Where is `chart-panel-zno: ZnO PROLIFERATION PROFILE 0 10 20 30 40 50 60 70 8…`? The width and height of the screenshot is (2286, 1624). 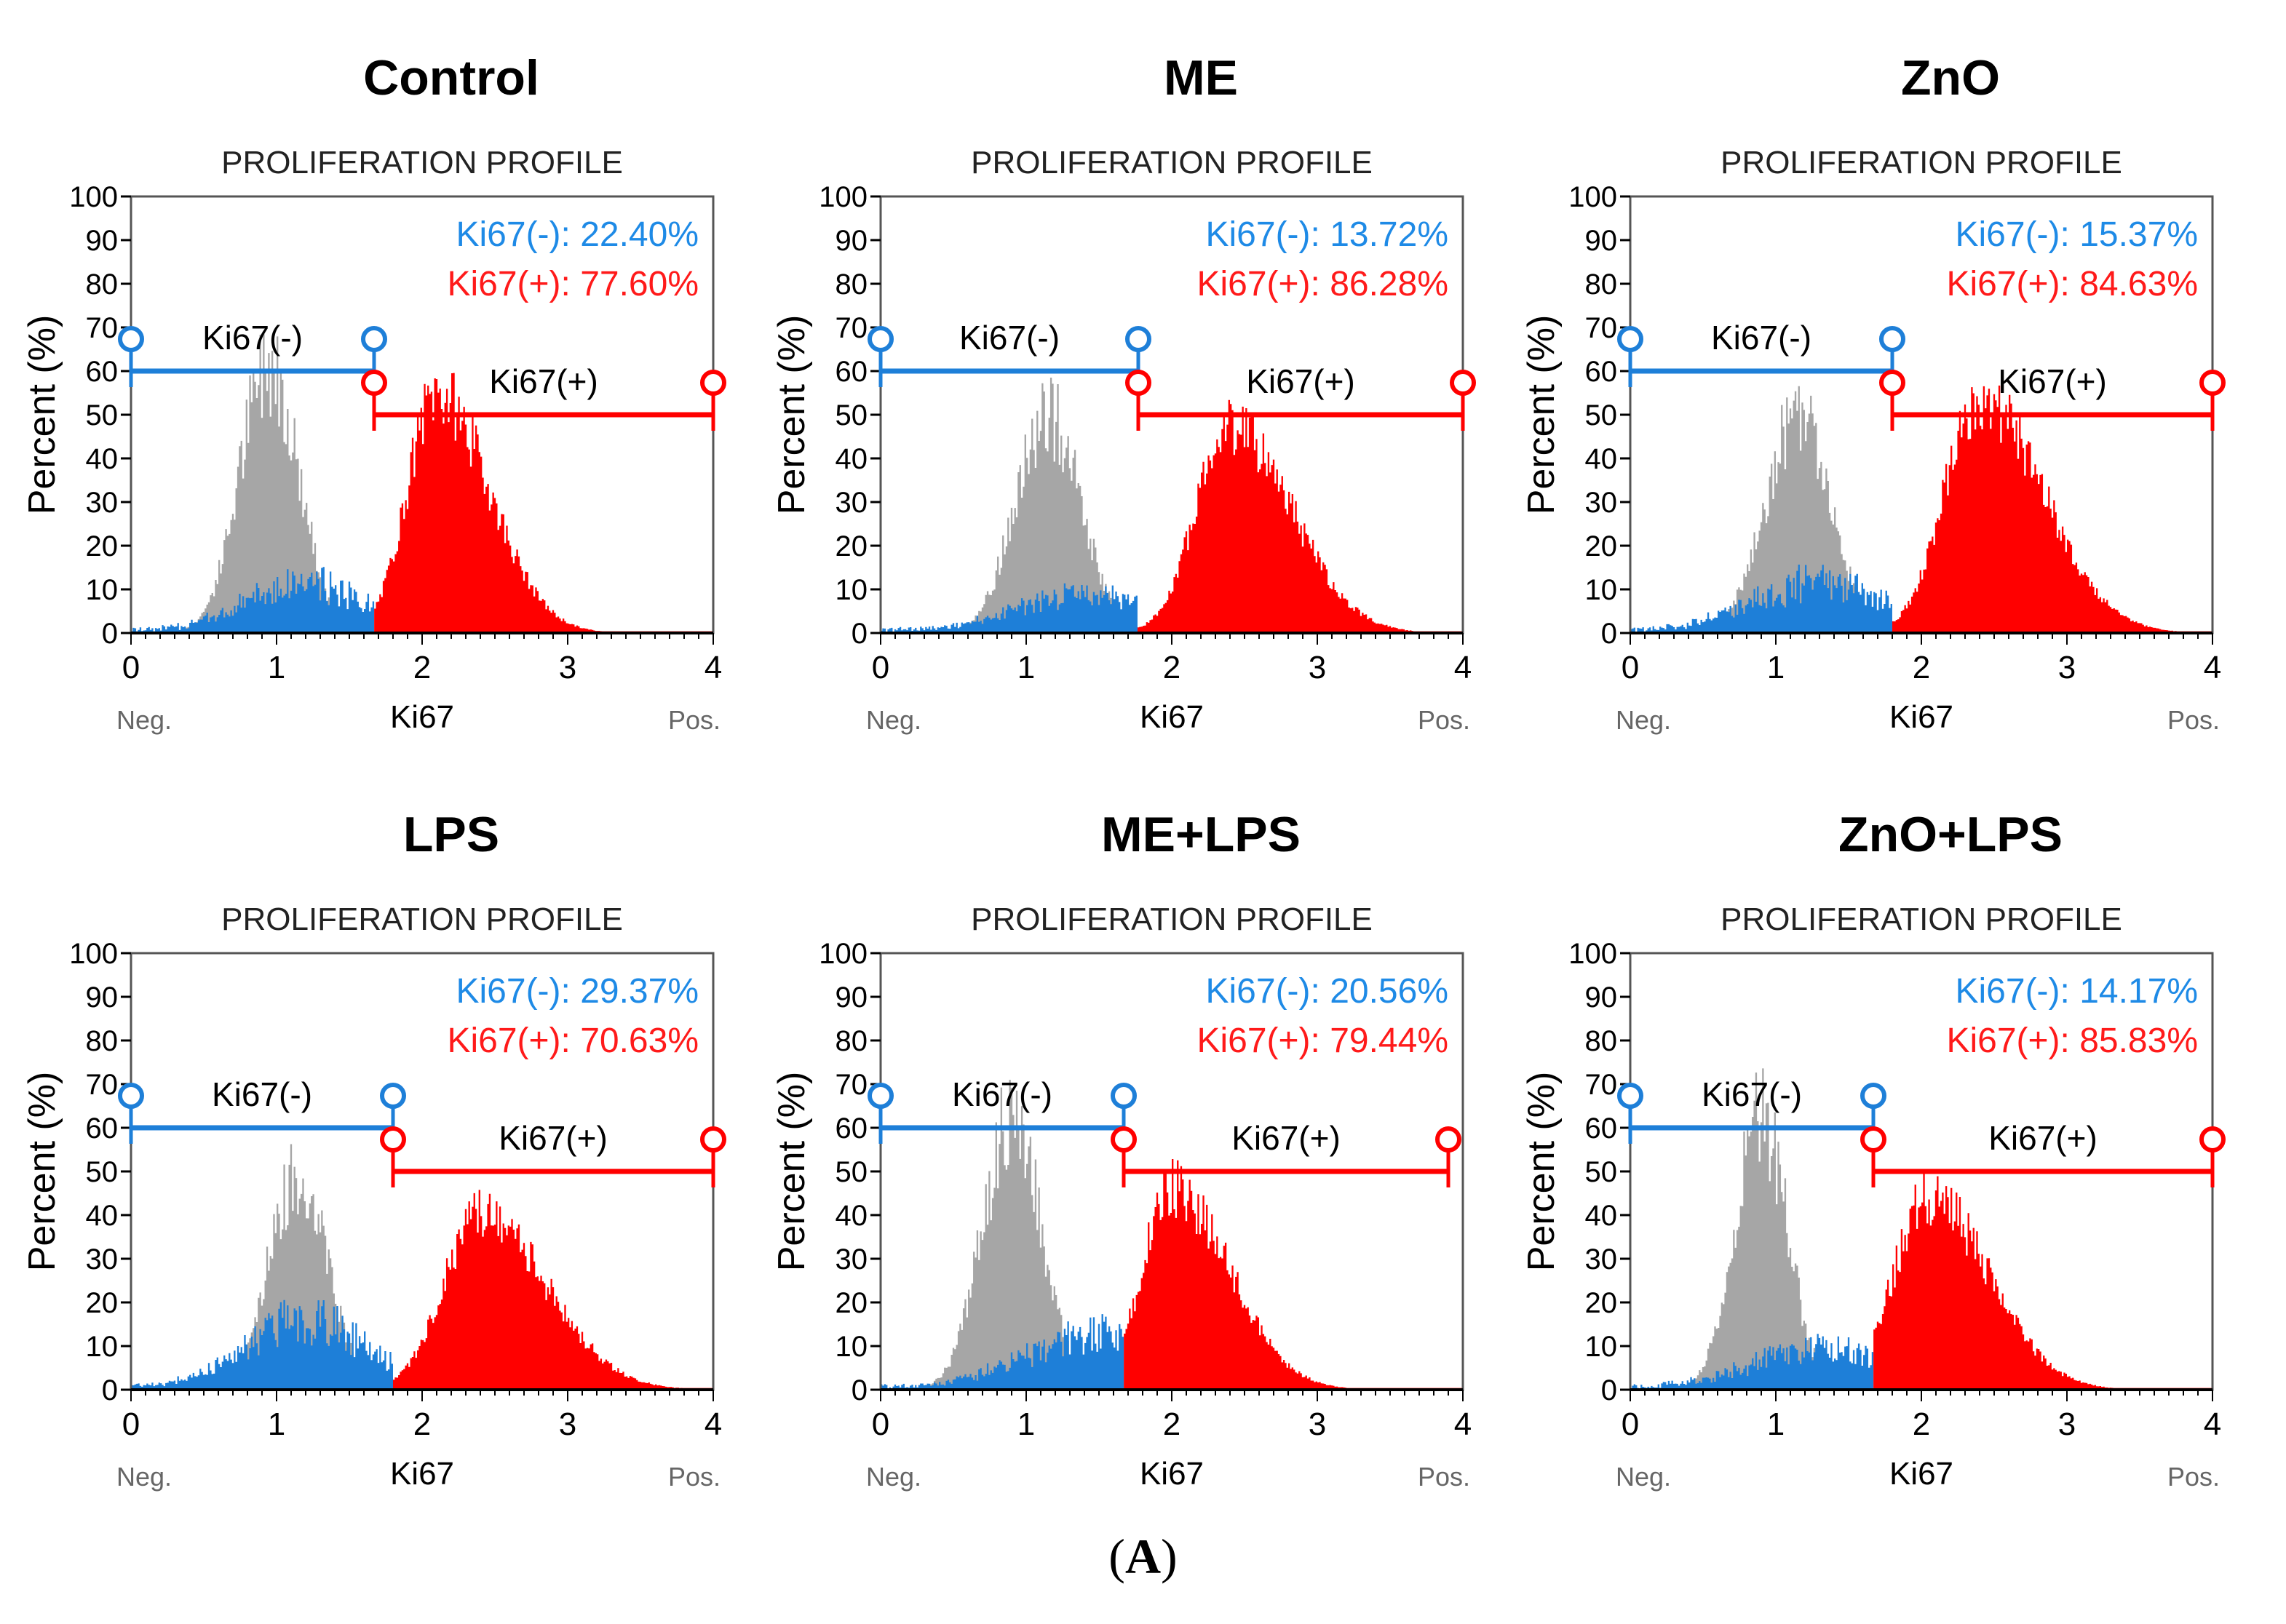 chart-panel-zno: ZnO PROLIFERATION PROFILE 0 10 20 30 40 50 60 70 8… is located at coordinates (1877, 378).